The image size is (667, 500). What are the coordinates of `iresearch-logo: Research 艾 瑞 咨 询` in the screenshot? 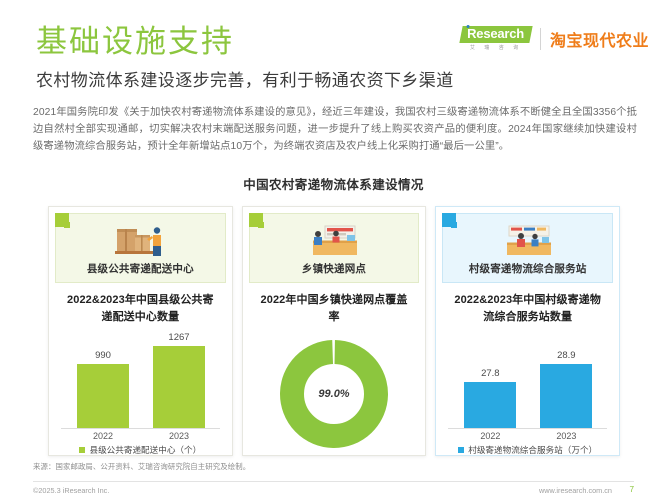 It's located at (496, 38).